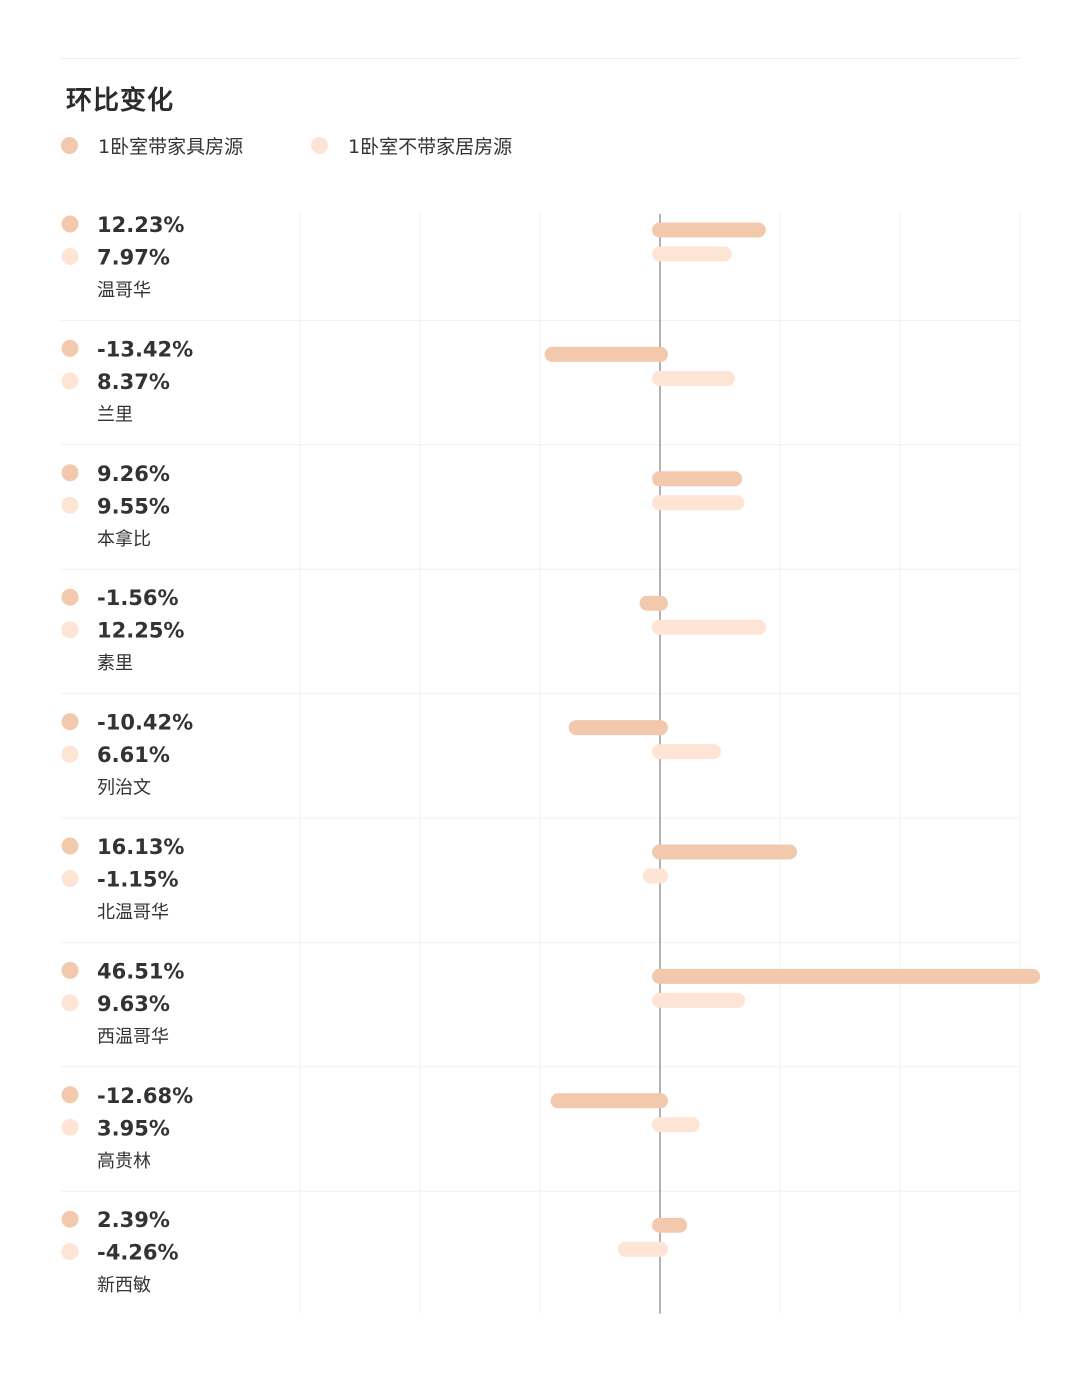 This screenshot has width=1080, height=1373. What do you see at coordinates (124, 290) in the screenshot?
I see `category-label-0: 温哥华` at bounding box center [124, 290].